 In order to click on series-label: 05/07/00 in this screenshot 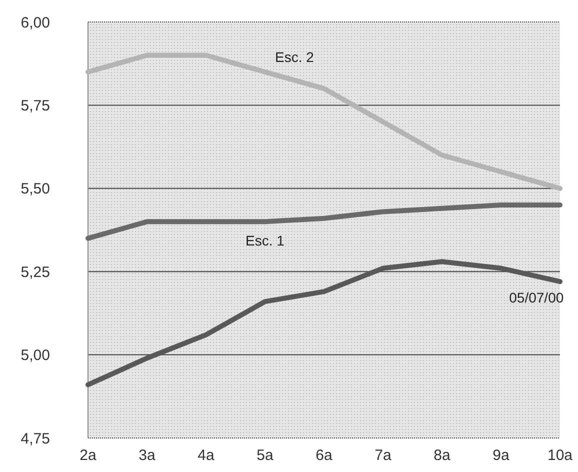, I will do `click(536, 297)`.